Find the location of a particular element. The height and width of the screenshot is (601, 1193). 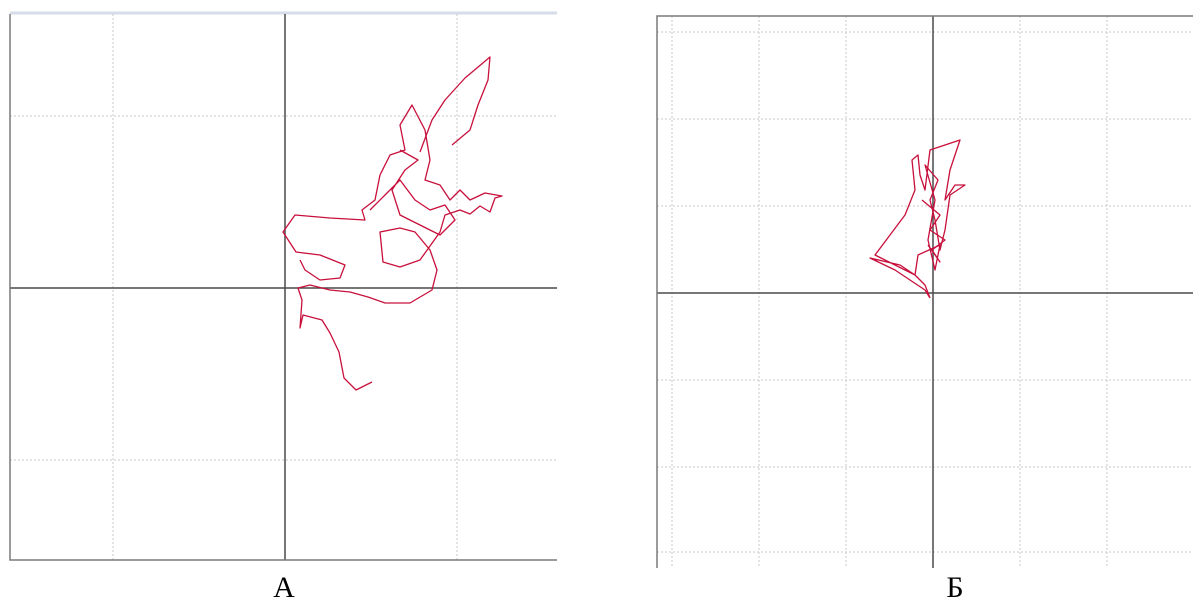

panel-label: Б is located at coordinates (954, 586).